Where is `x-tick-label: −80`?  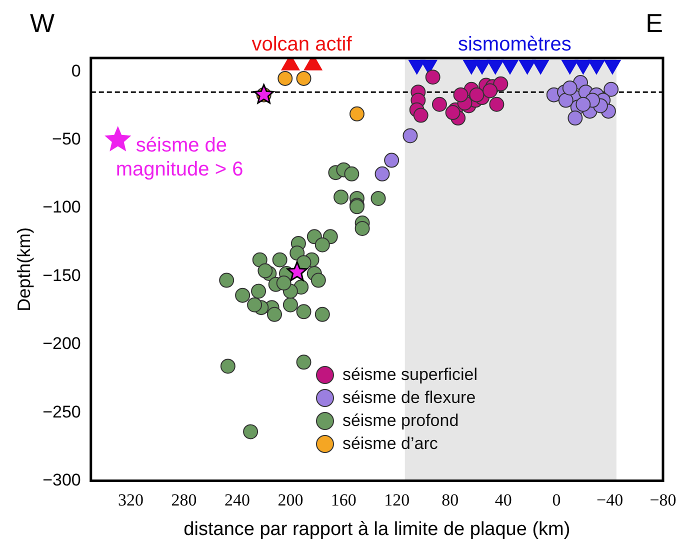
x-tick-label: −80 is located at coordinates (663, 500).